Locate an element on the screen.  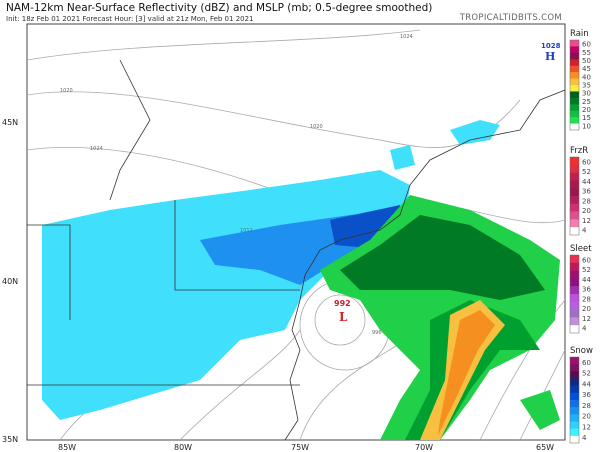
legend-tick: 15 is located at coordinates (586, 118).